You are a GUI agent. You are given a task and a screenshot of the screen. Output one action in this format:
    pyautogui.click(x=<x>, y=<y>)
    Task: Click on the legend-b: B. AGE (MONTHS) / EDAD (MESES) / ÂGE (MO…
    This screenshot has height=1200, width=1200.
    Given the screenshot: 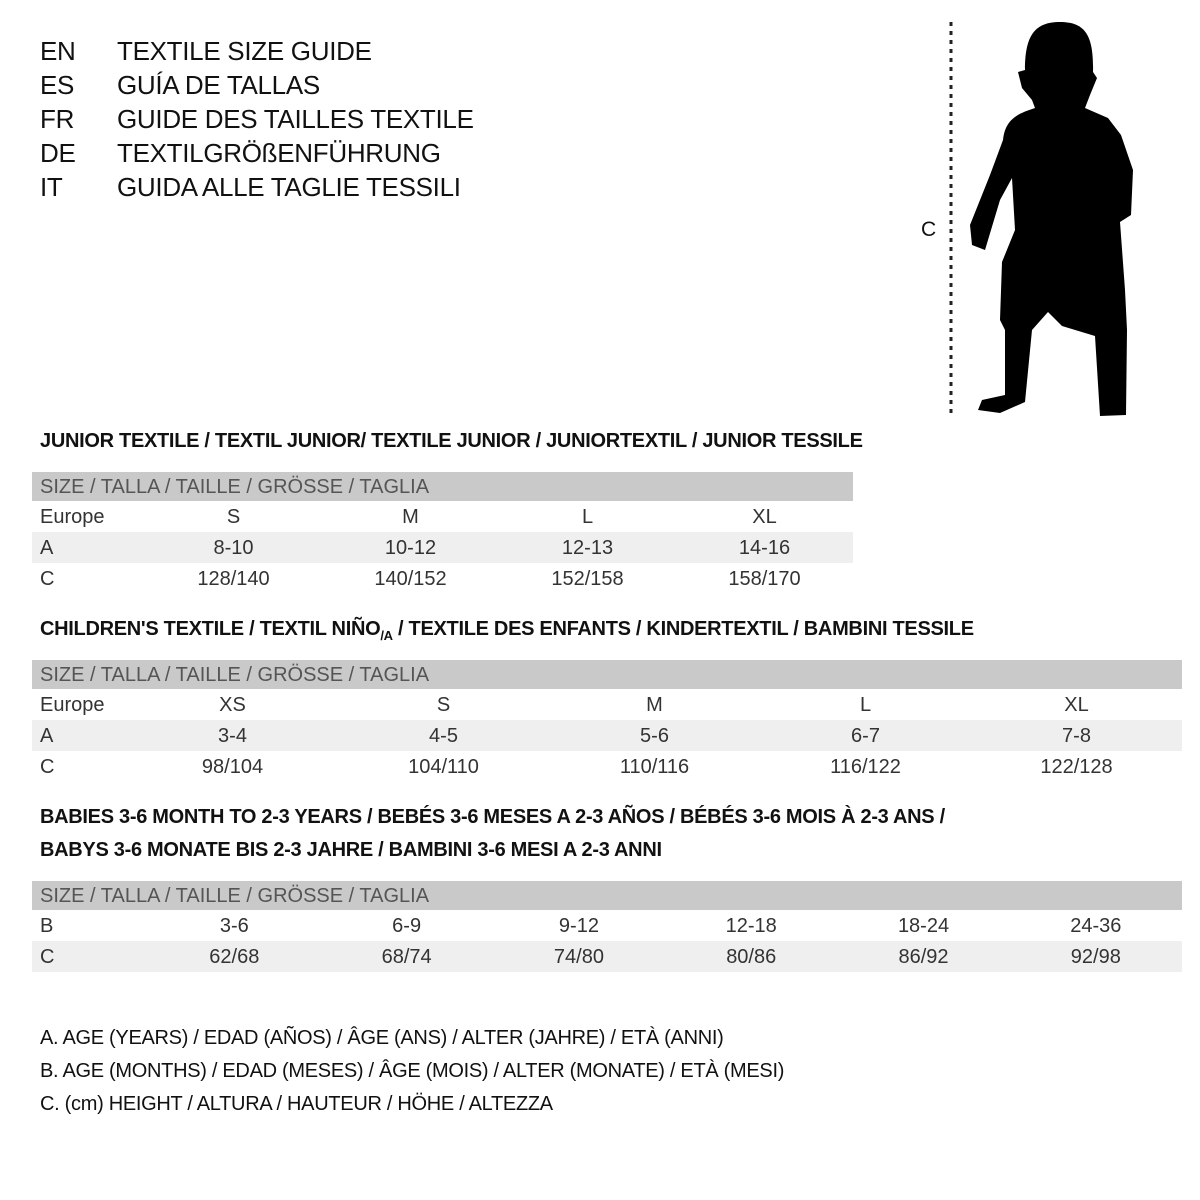 What is the action you would take?
    pyautogui.click(x=412, y=1071)
    